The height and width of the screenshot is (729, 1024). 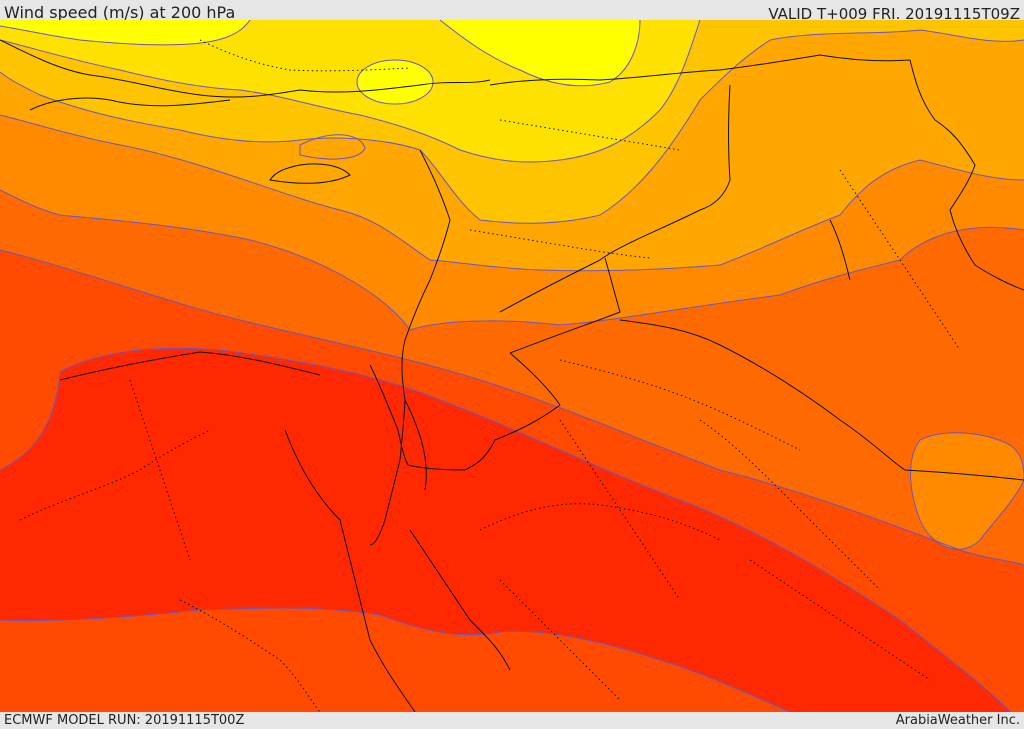 What do you see at coordinates (957, 720) in the screenshot?
I see `credit-label: ArabiaWeather Inc.` at bounding box center [957, 720].